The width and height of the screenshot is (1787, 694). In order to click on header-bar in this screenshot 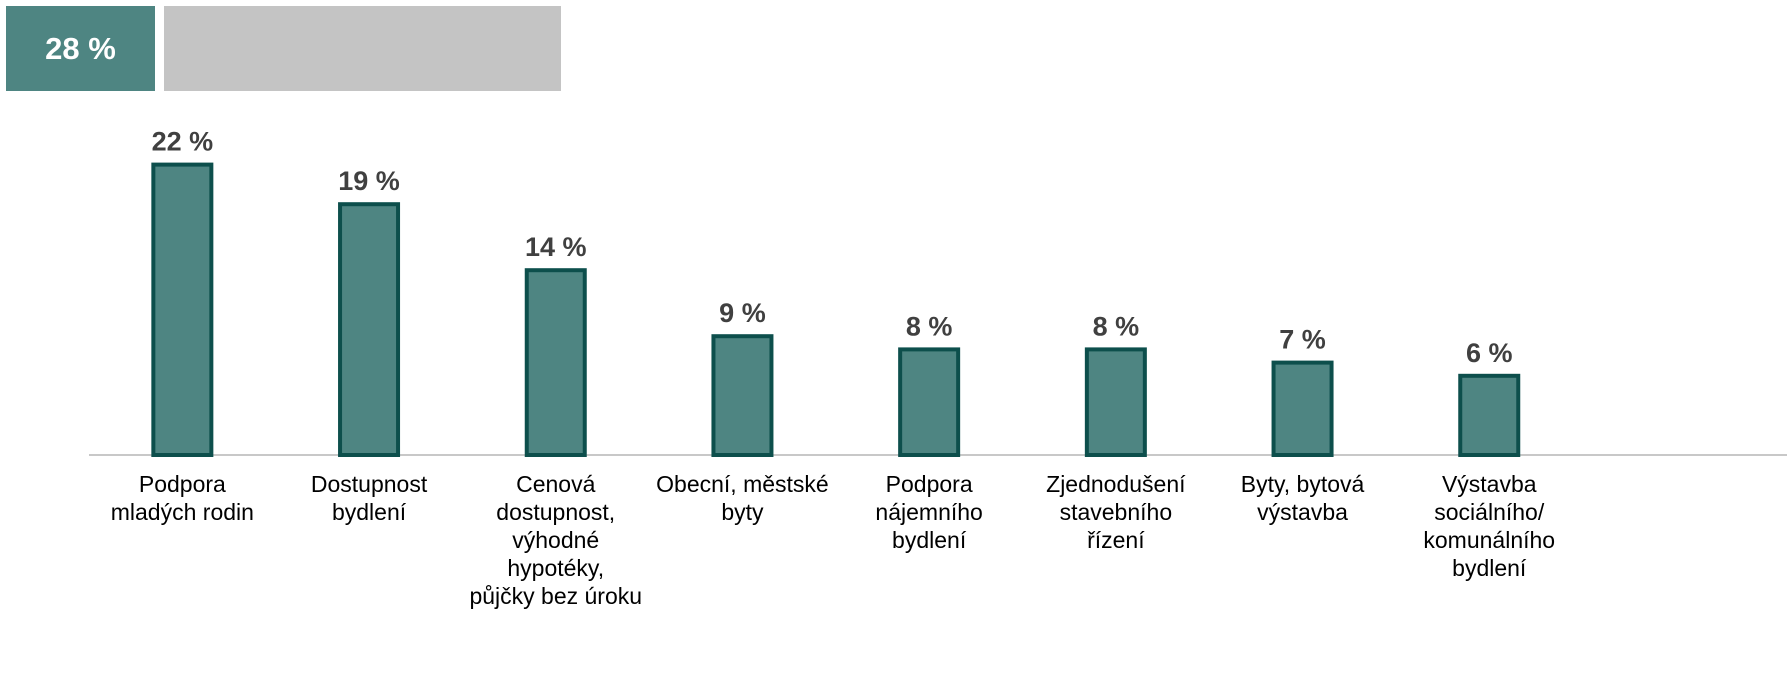, I will do `click(362, 48)`.